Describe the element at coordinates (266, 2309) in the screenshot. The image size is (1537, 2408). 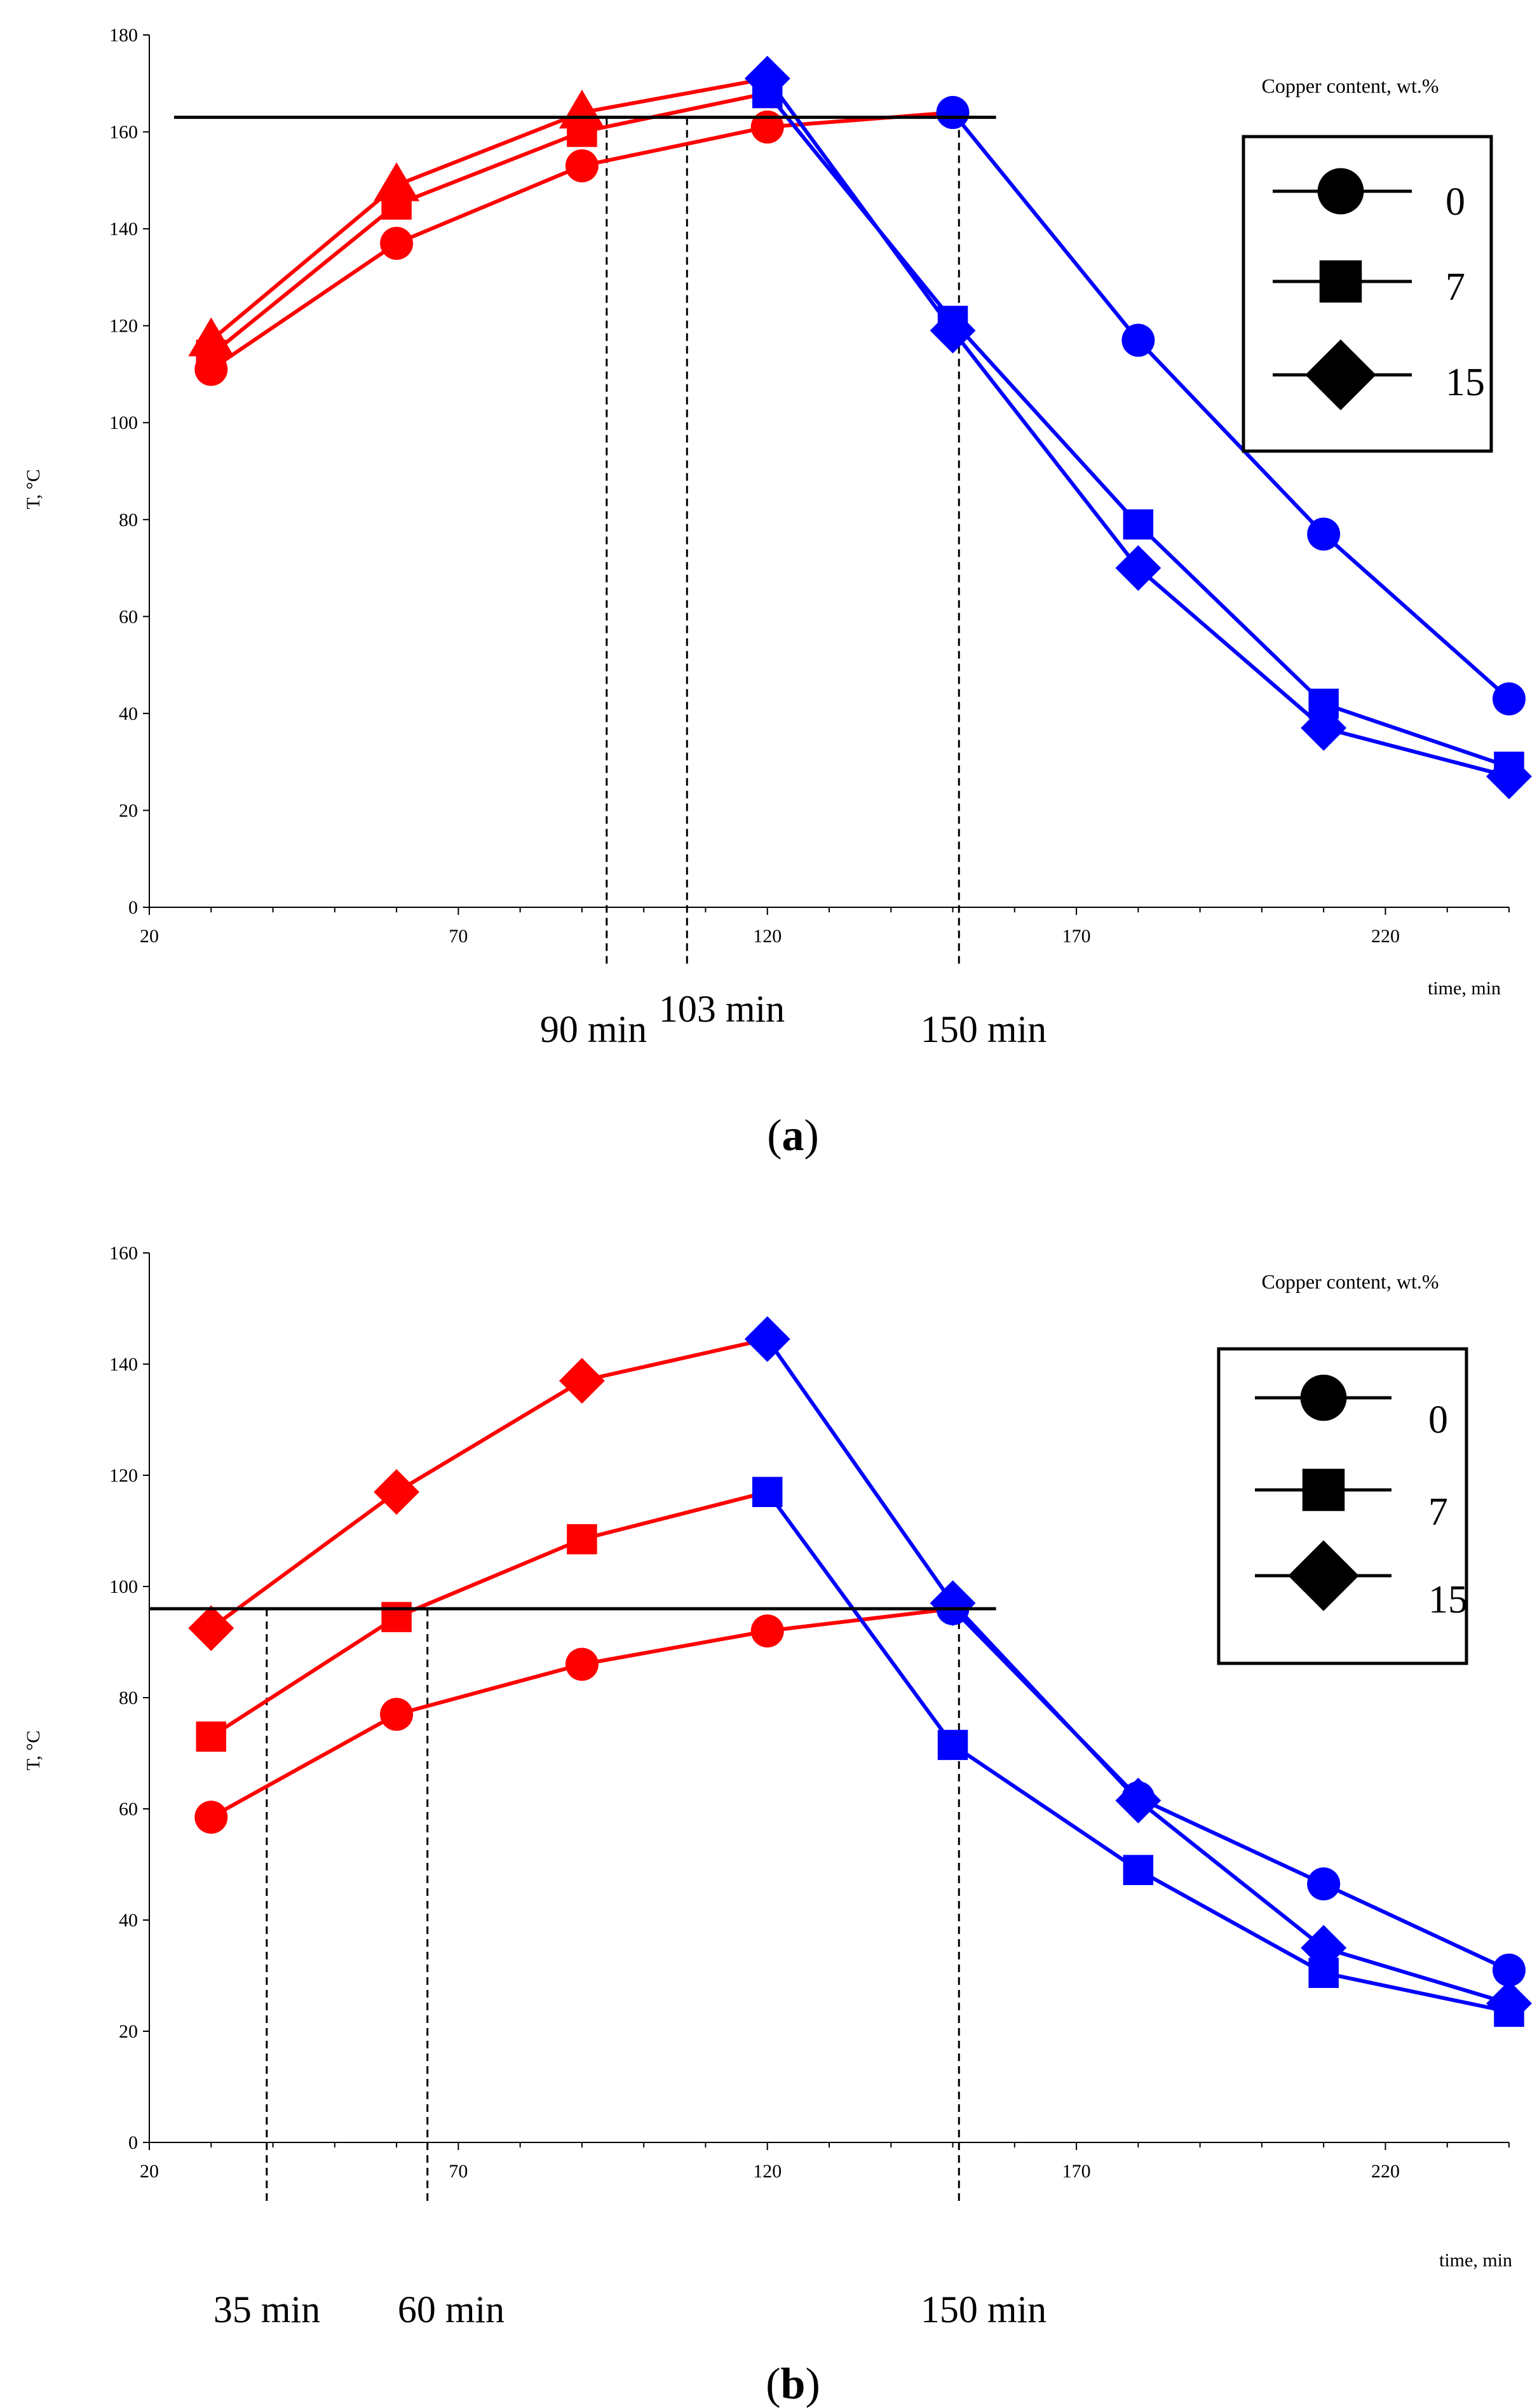
I see `vline-label-b-1: 35 min` at that location.